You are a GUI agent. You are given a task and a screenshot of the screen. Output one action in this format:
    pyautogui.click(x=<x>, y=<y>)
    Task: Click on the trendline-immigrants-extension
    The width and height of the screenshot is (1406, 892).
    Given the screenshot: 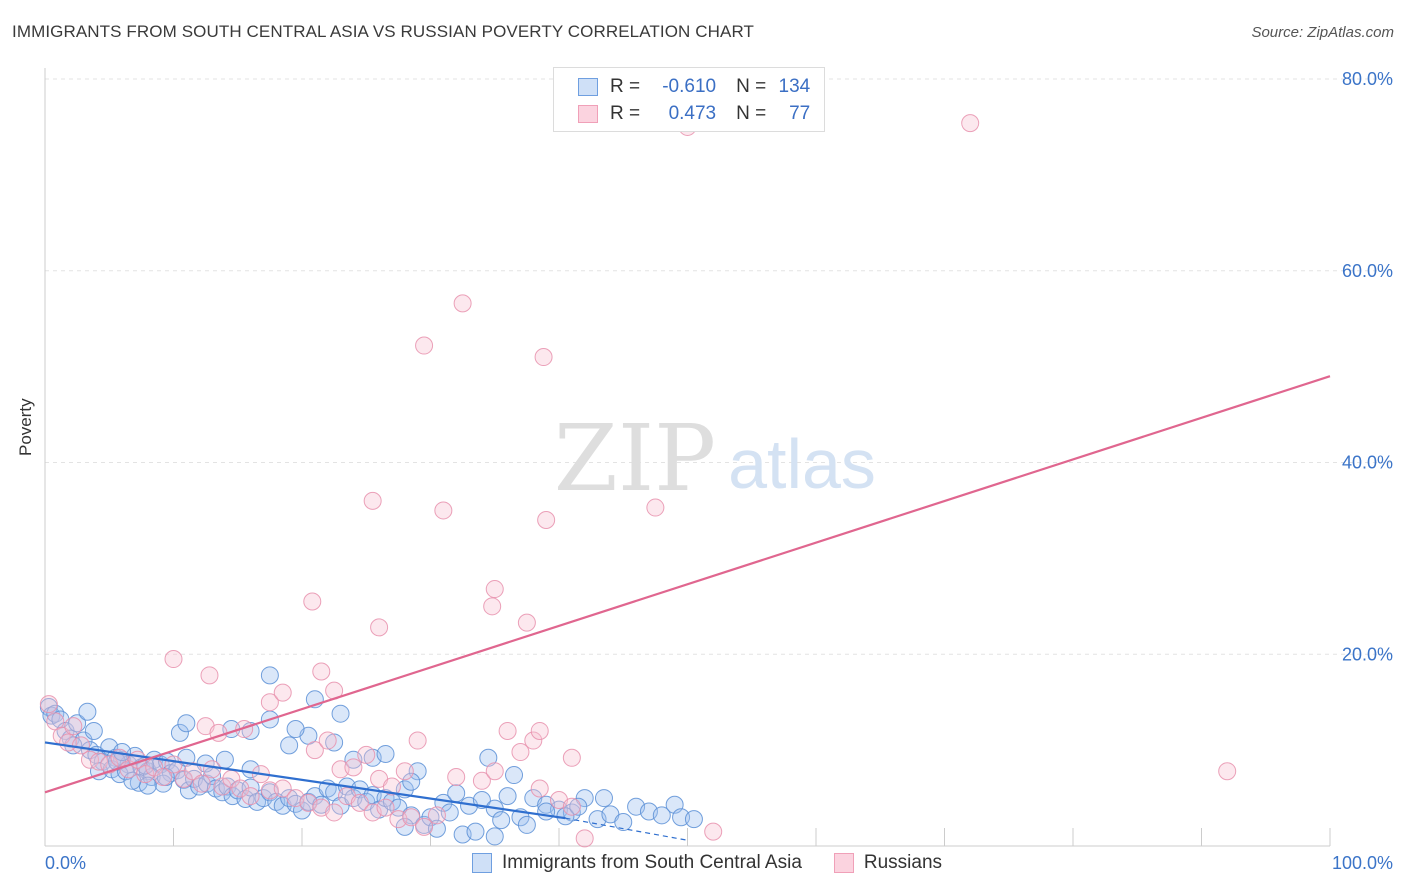 What is the action you would take?
    pyautogui.click(x=626, y=829)
    